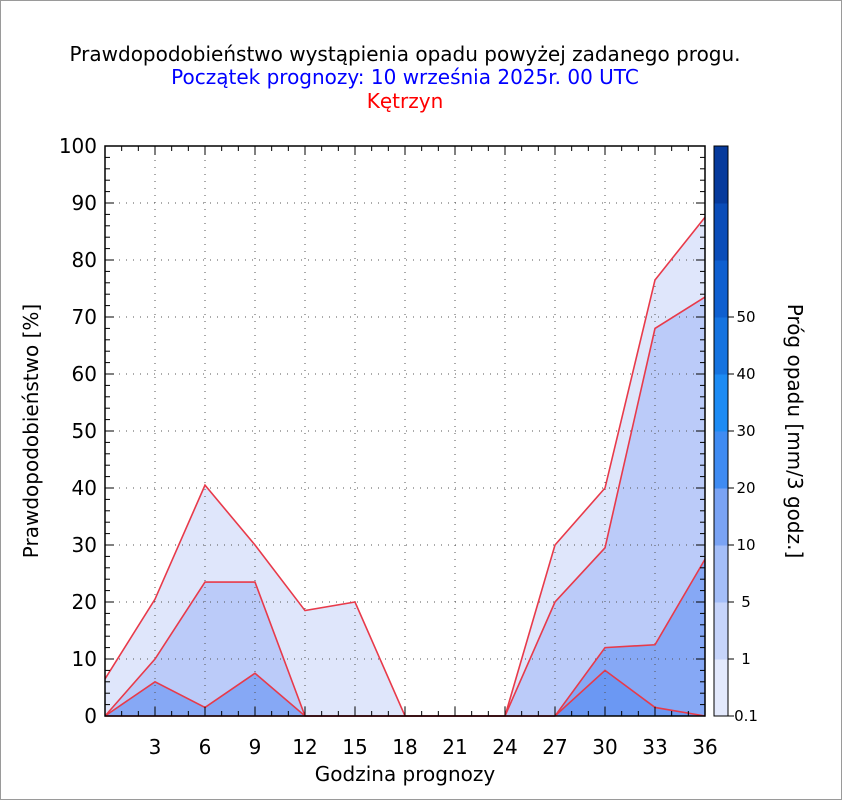 The image size is (842, 800). I want to click on x-tick-label: 27, so click(554, 747).